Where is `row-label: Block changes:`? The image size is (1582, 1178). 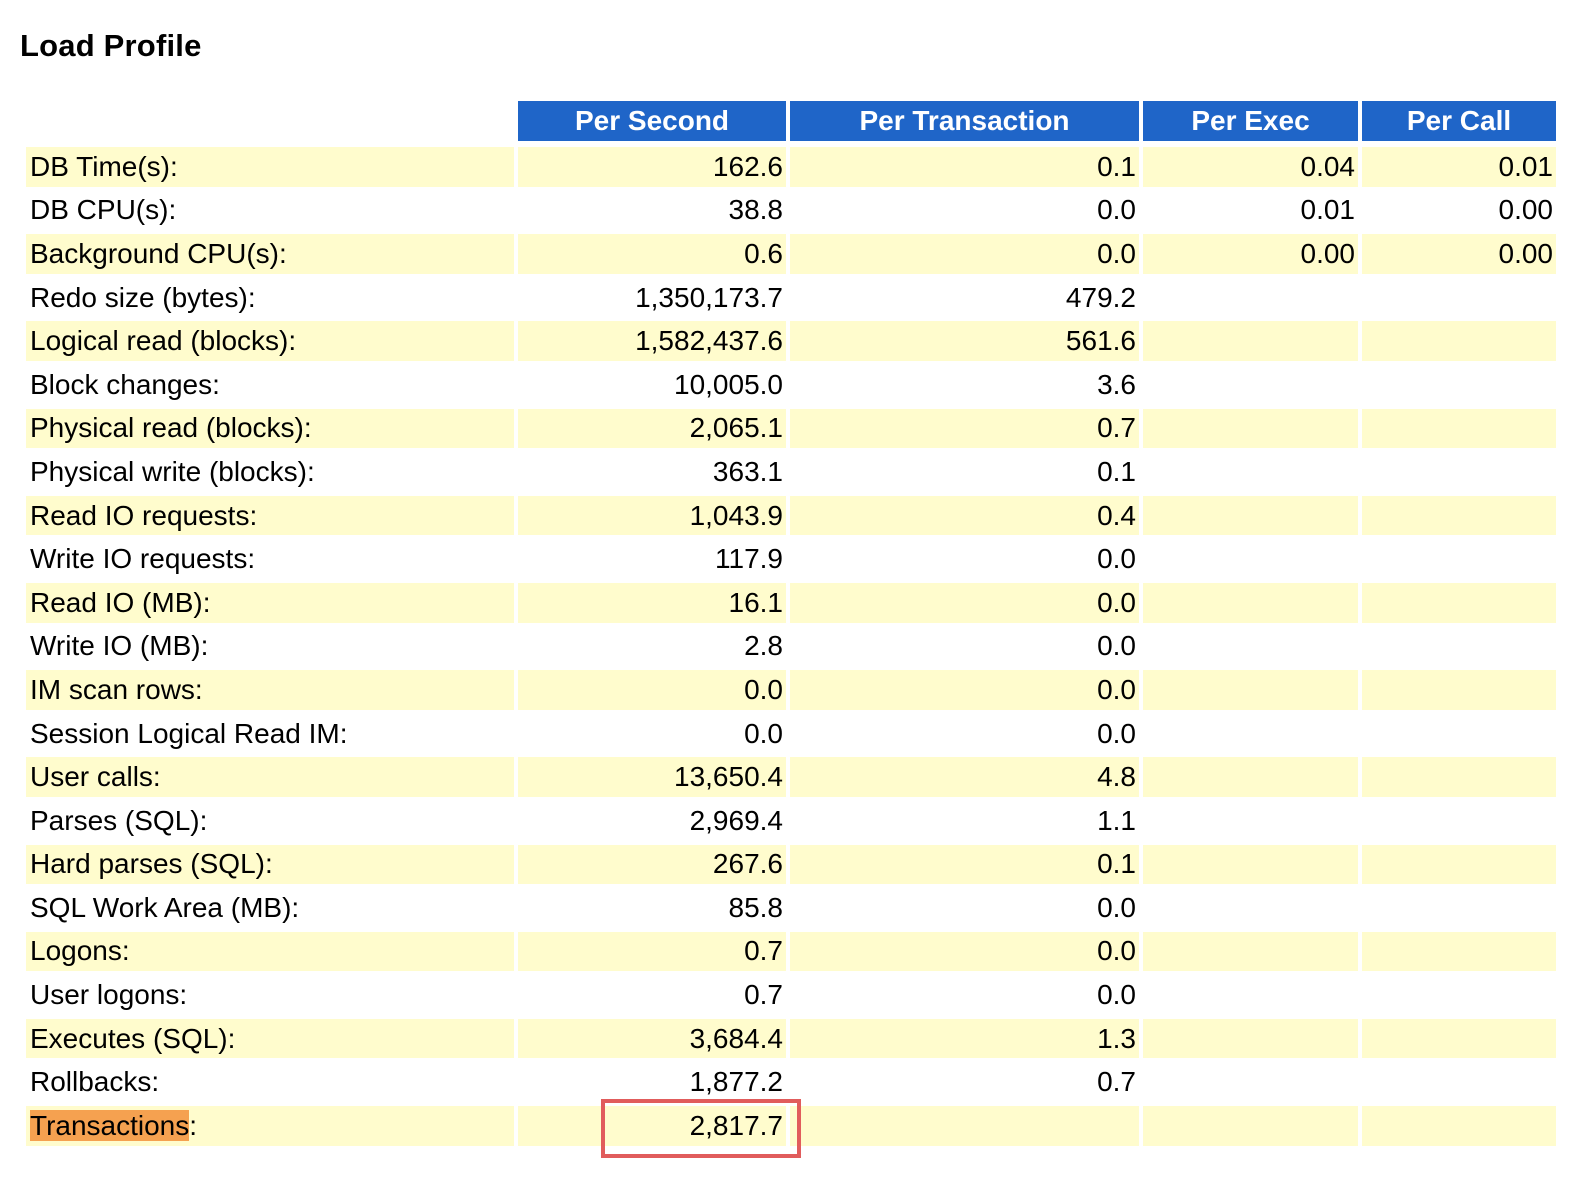 row-label: Block changes: is located at coordinates (270, 384).